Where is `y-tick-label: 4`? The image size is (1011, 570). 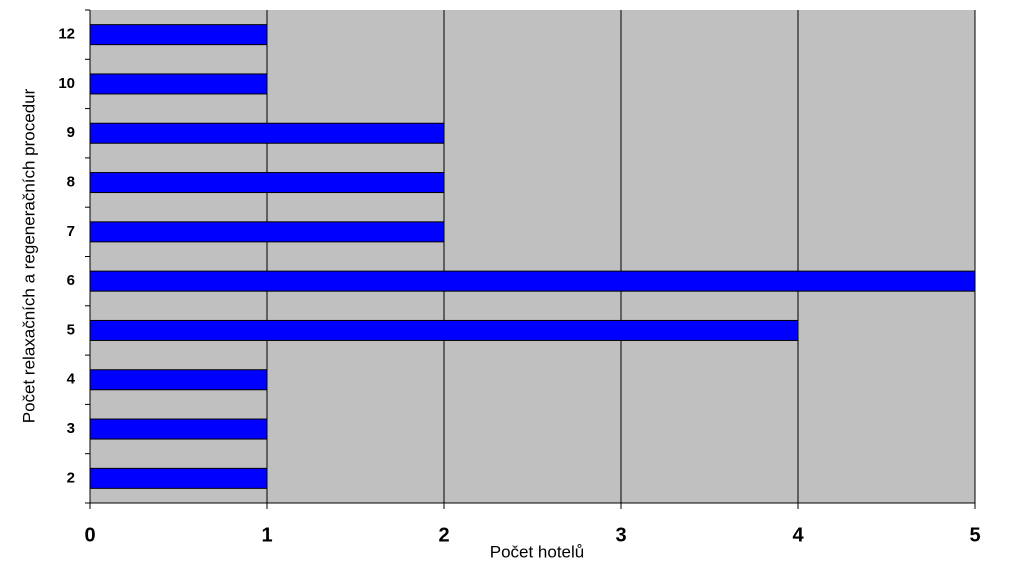
y-tick-label: 4 is located at coordinates (71, 379).